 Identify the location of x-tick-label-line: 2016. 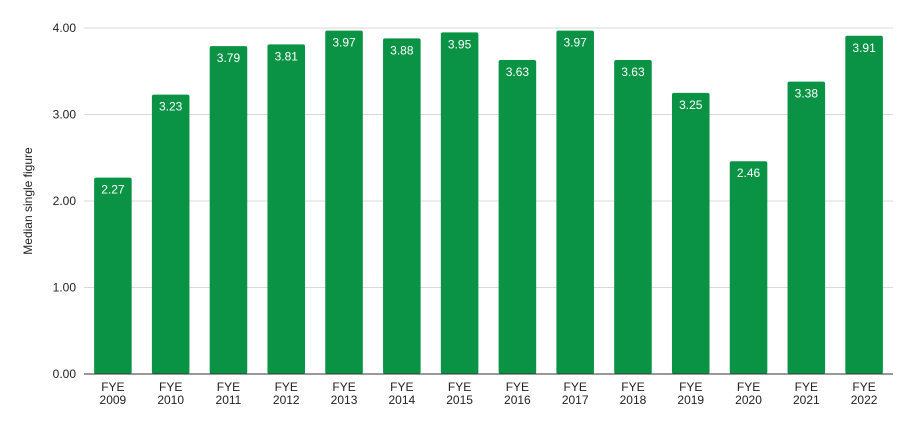
(517, 400).